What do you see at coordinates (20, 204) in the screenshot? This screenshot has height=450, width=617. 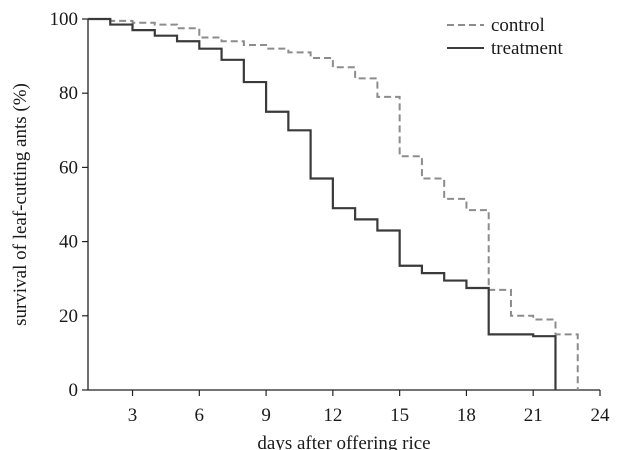 I see `y-axis-title: survival of leaf-cutting ants (%)` at bounding box center [20, 204].